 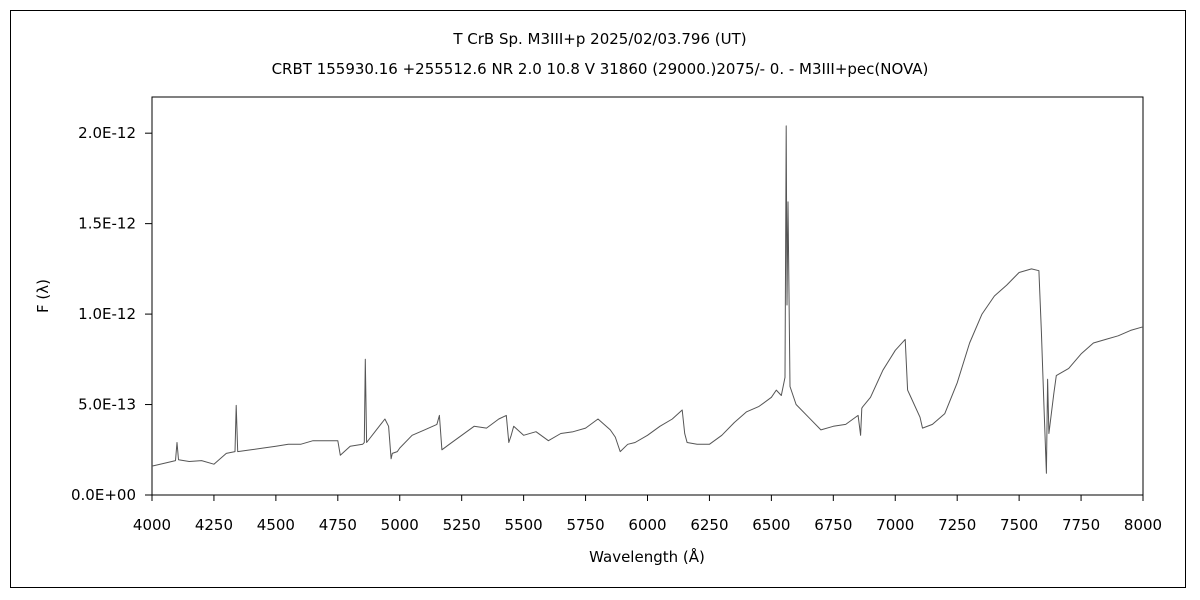 I want to click on y-tick-label: 5.0E-13, so click(x=107, y=405).